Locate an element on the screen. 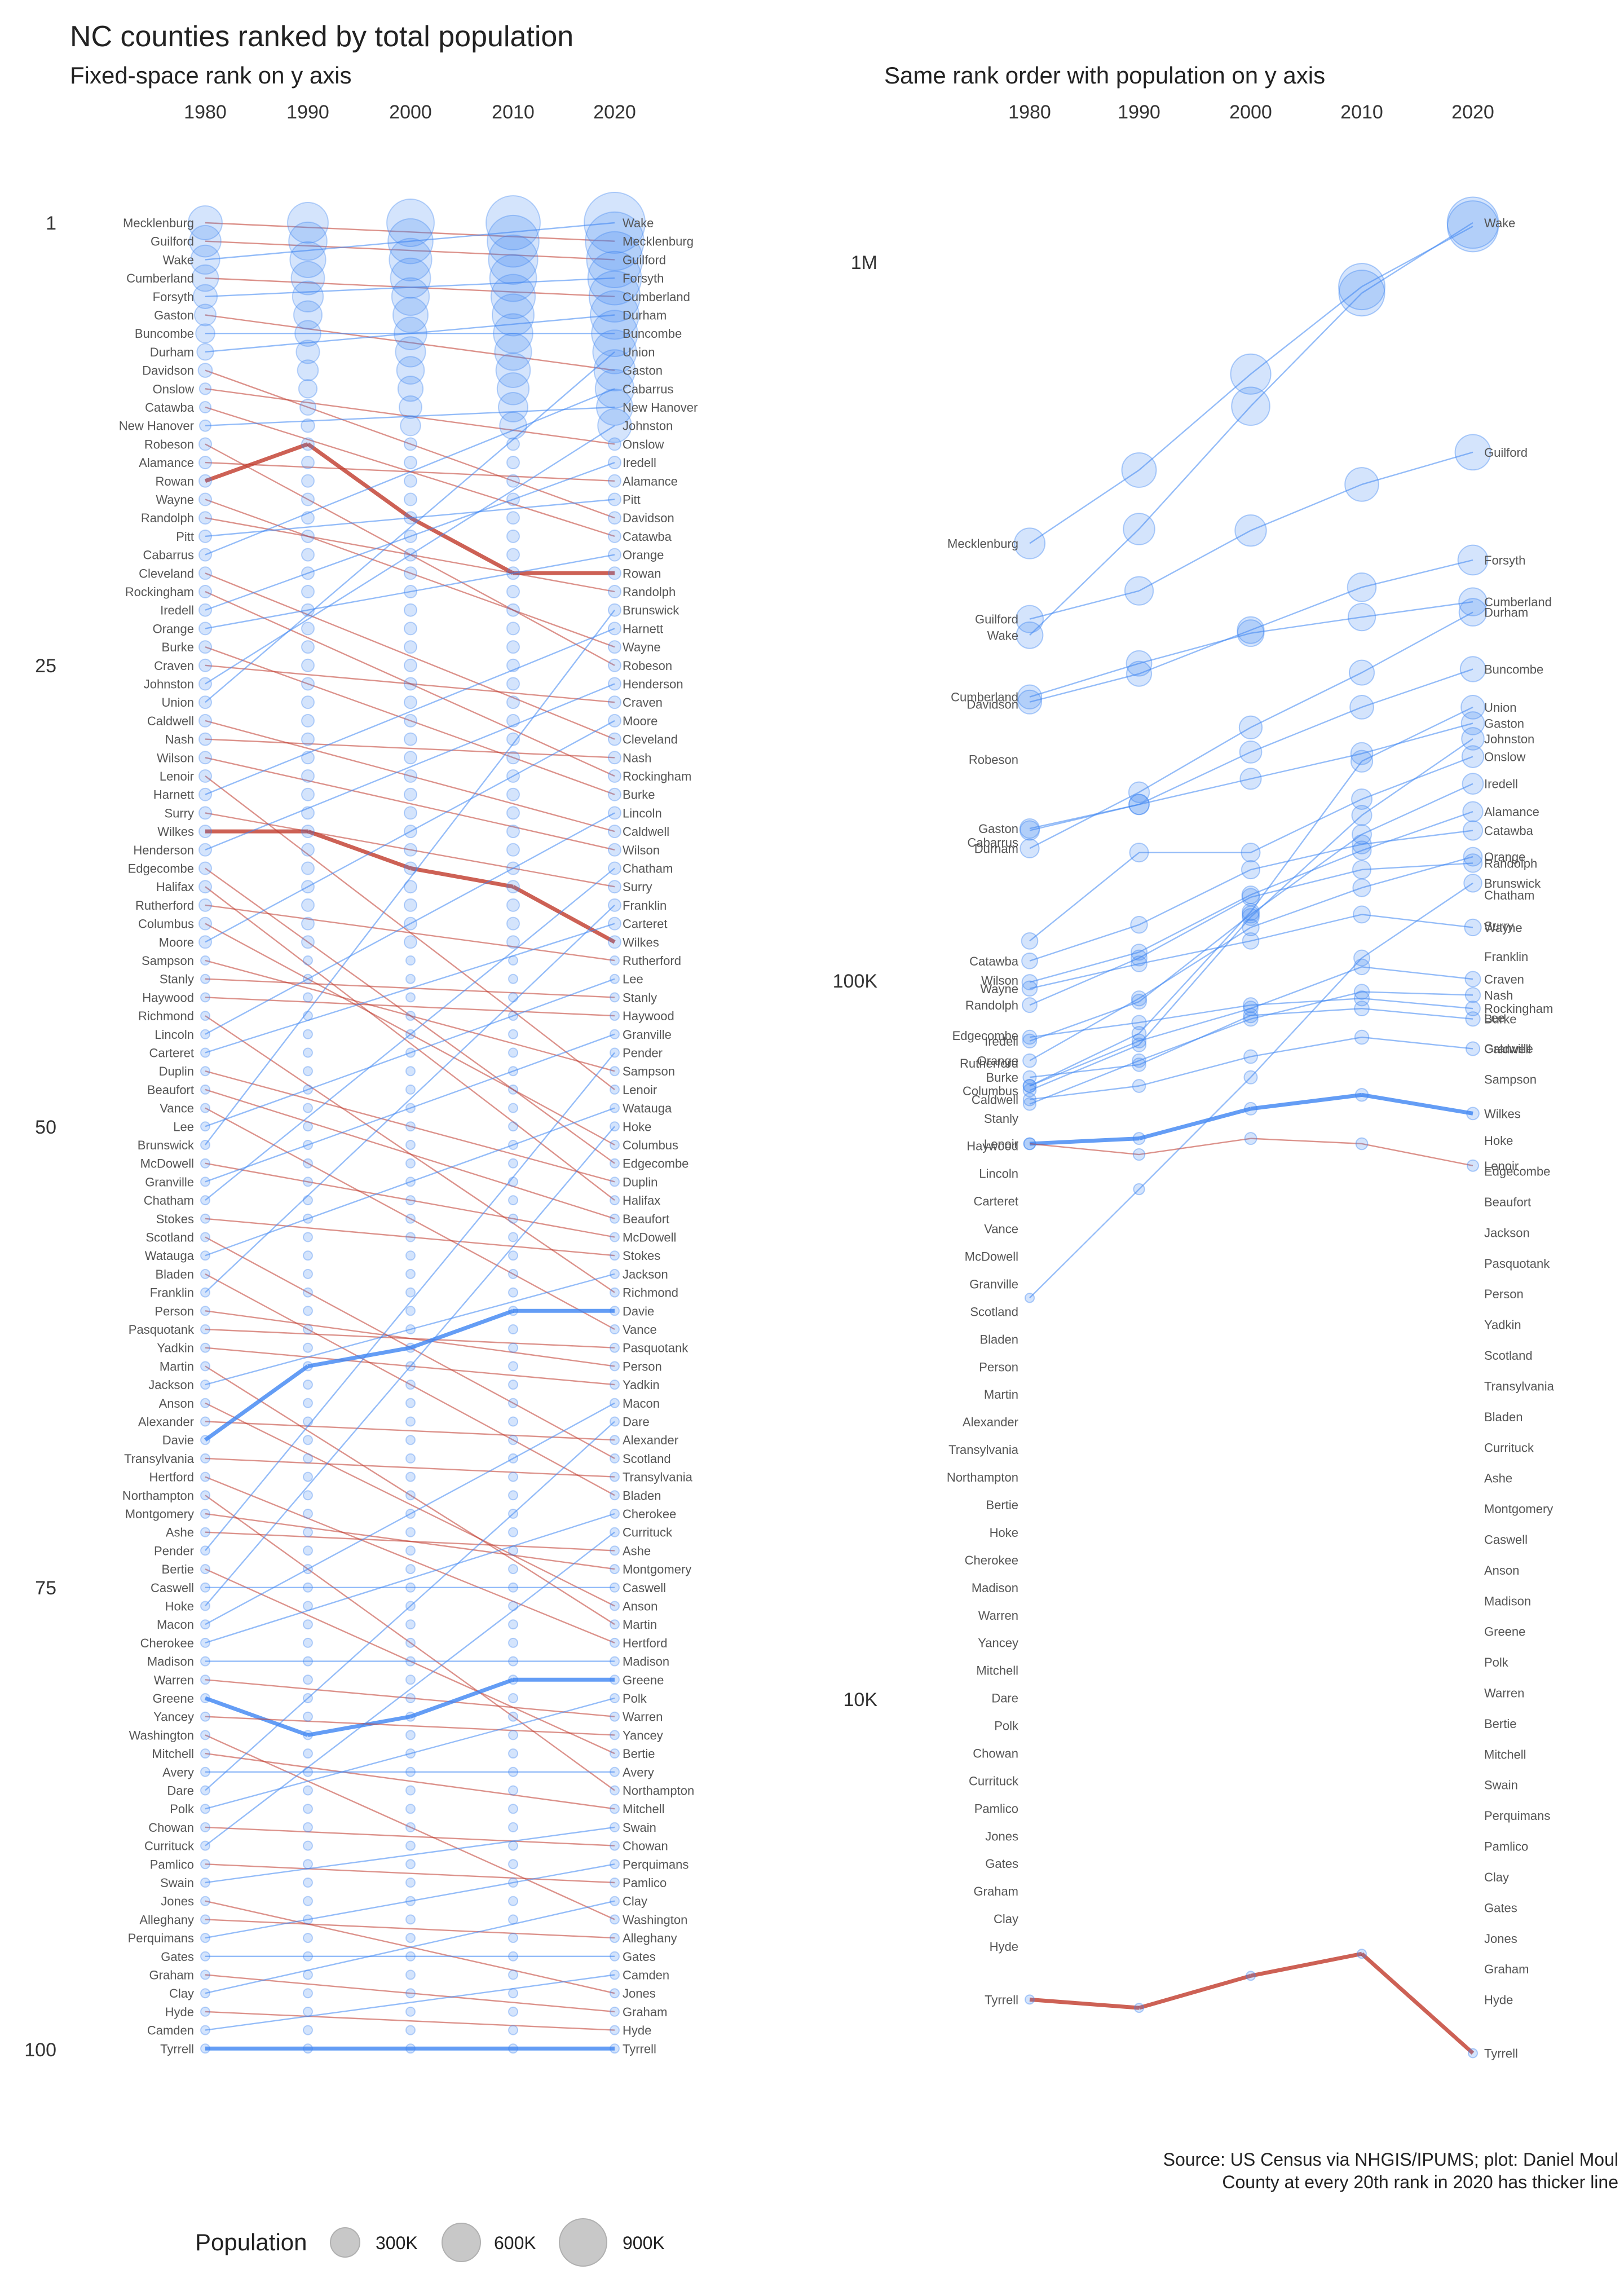  label-1980-randolph: Randolph is located at coordinates (167, 518).